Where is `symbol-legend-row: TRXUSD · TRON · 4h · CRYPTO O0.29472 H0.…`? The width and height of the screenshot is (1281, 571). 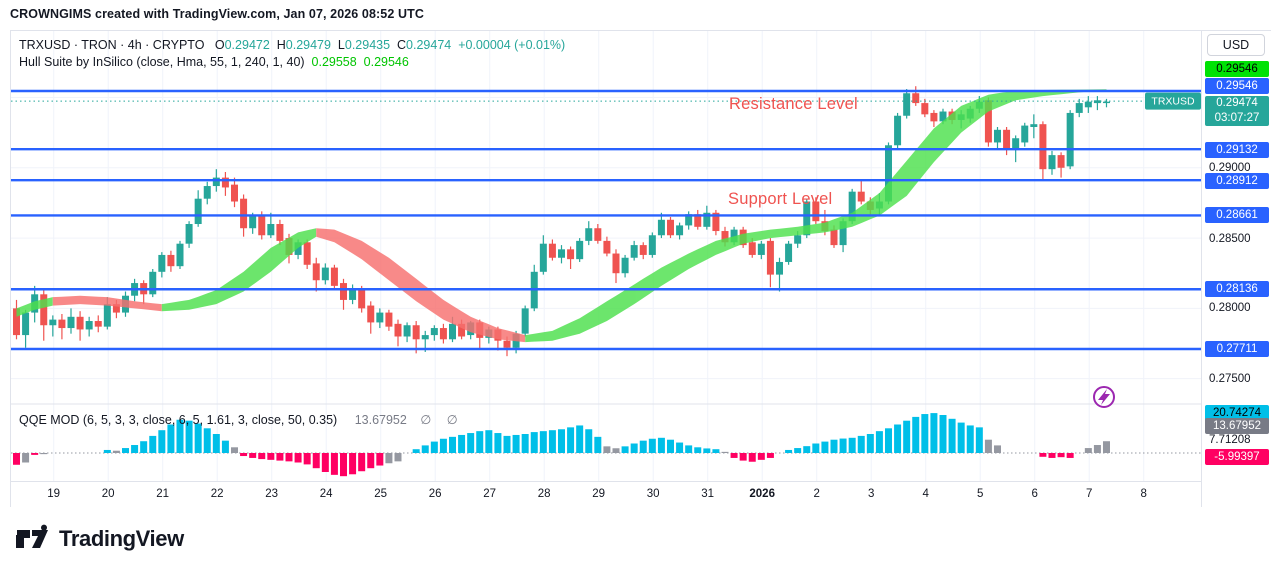
symbol-legend-row: TRXUSD · TRON · 4h · CRYPTO O0.29472 H0.… is located at coordinates (292, 45).